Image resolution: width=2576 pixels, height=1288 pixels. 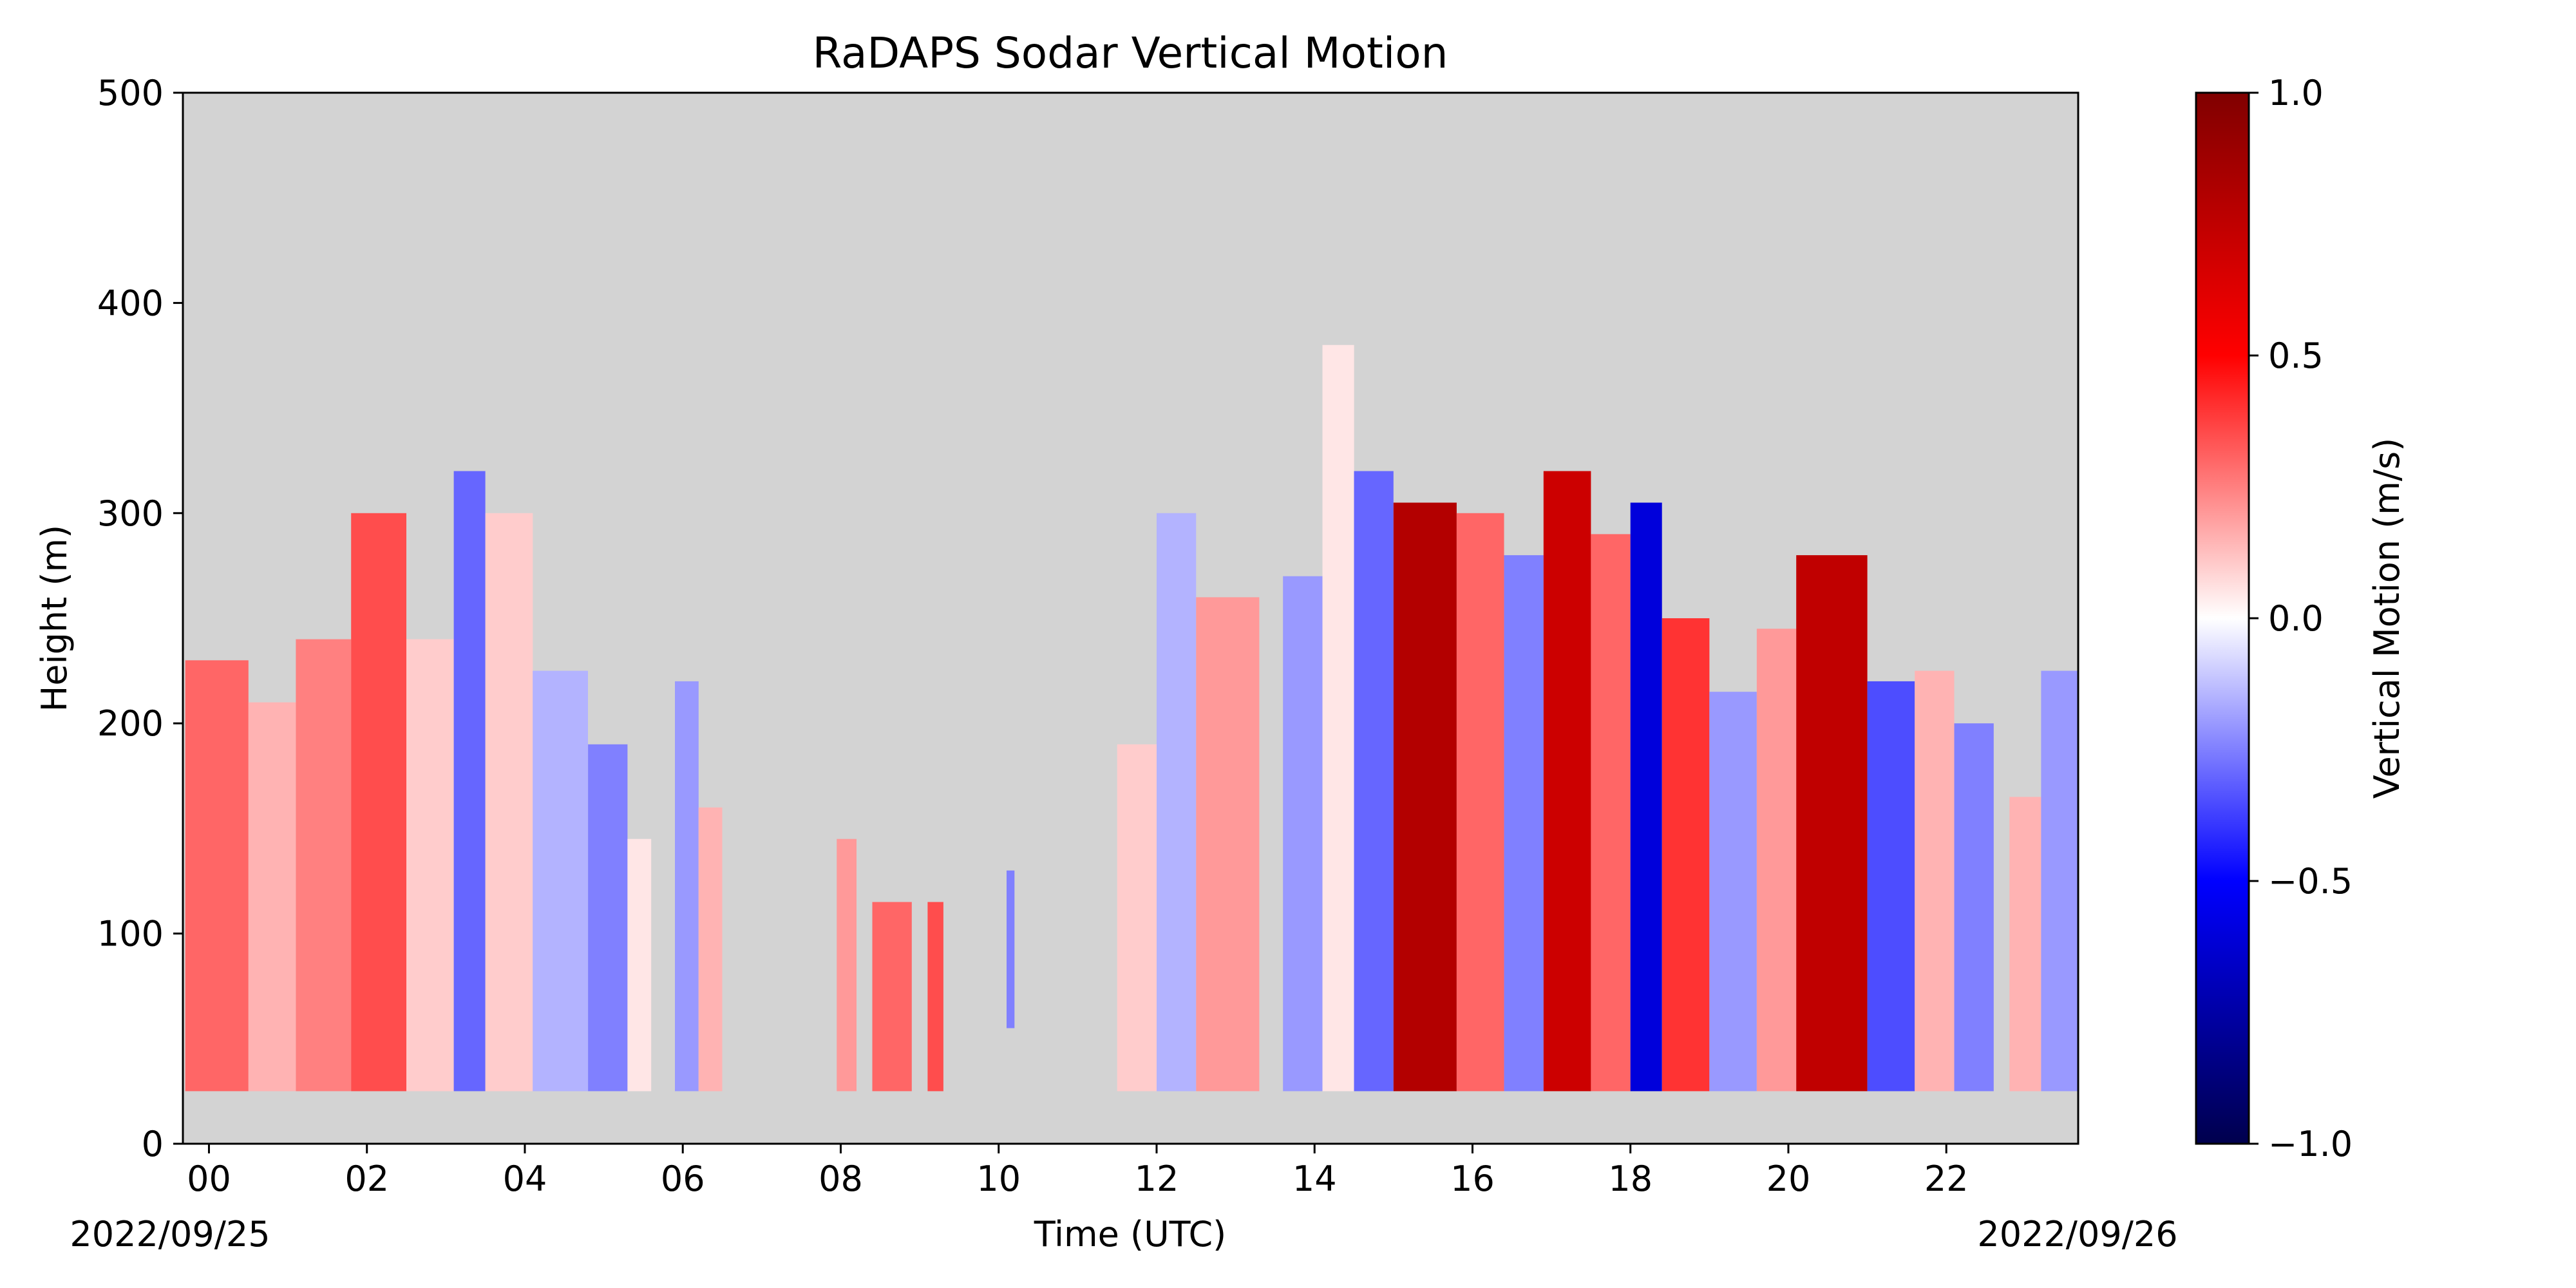 What do you see at coordinates (1789, 1179) in the screenshot?
I see `x-tick-label: 20` at bounding box center [1789, 1179].